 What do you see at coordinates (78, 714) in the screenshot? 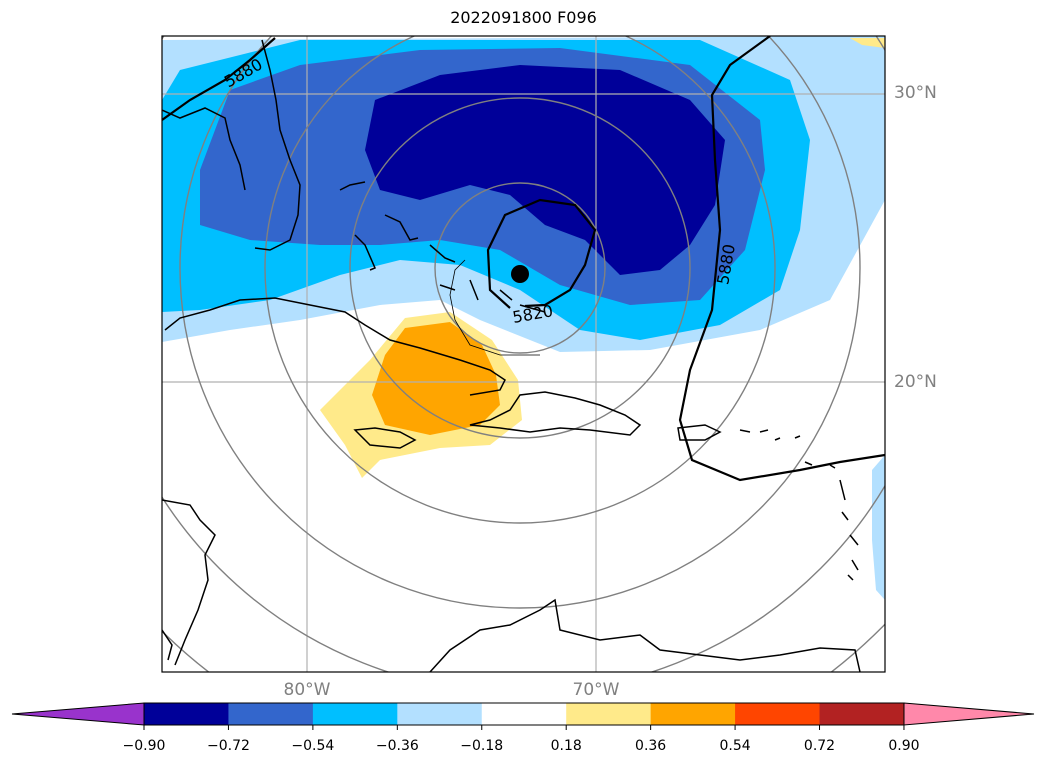
I see `colorbar-extend-low` at bounding box center [78, 714].